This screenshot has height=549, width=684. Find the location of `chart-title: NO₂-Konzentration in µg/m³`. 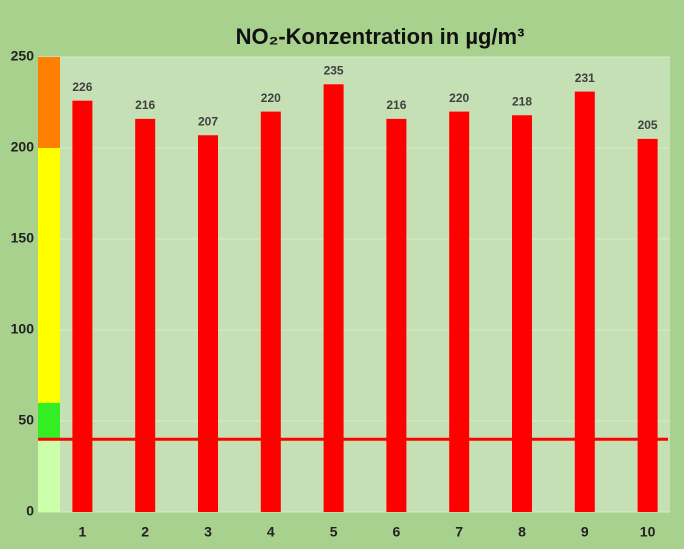

chart-title: NO₂-Konzentration in µg/m³ is located at coordinates (380, 36).